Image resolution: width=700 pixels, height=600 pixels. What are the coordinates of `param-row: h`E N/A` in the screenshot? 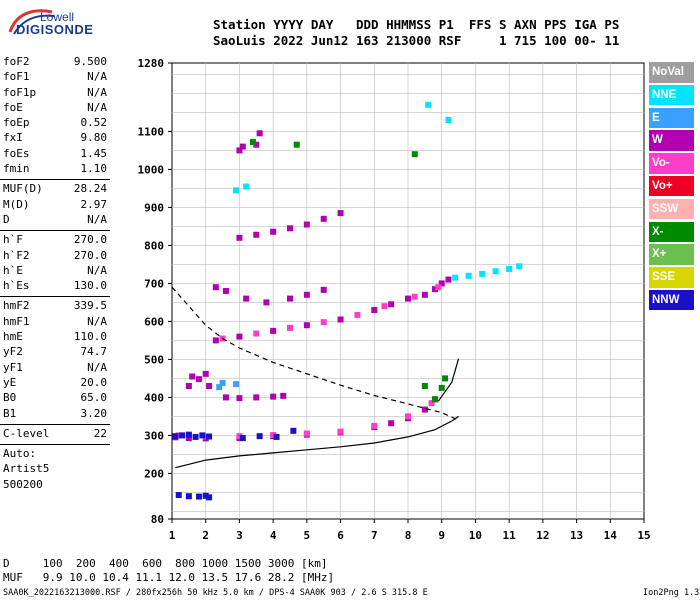 It's located at (56, 271).